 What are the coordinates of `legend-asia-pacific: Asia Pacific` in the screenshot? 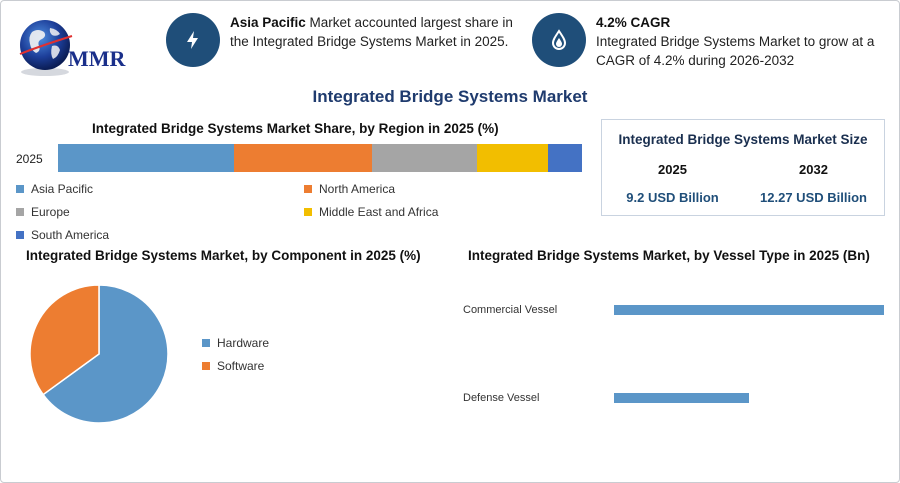 It's located at (54, 189).